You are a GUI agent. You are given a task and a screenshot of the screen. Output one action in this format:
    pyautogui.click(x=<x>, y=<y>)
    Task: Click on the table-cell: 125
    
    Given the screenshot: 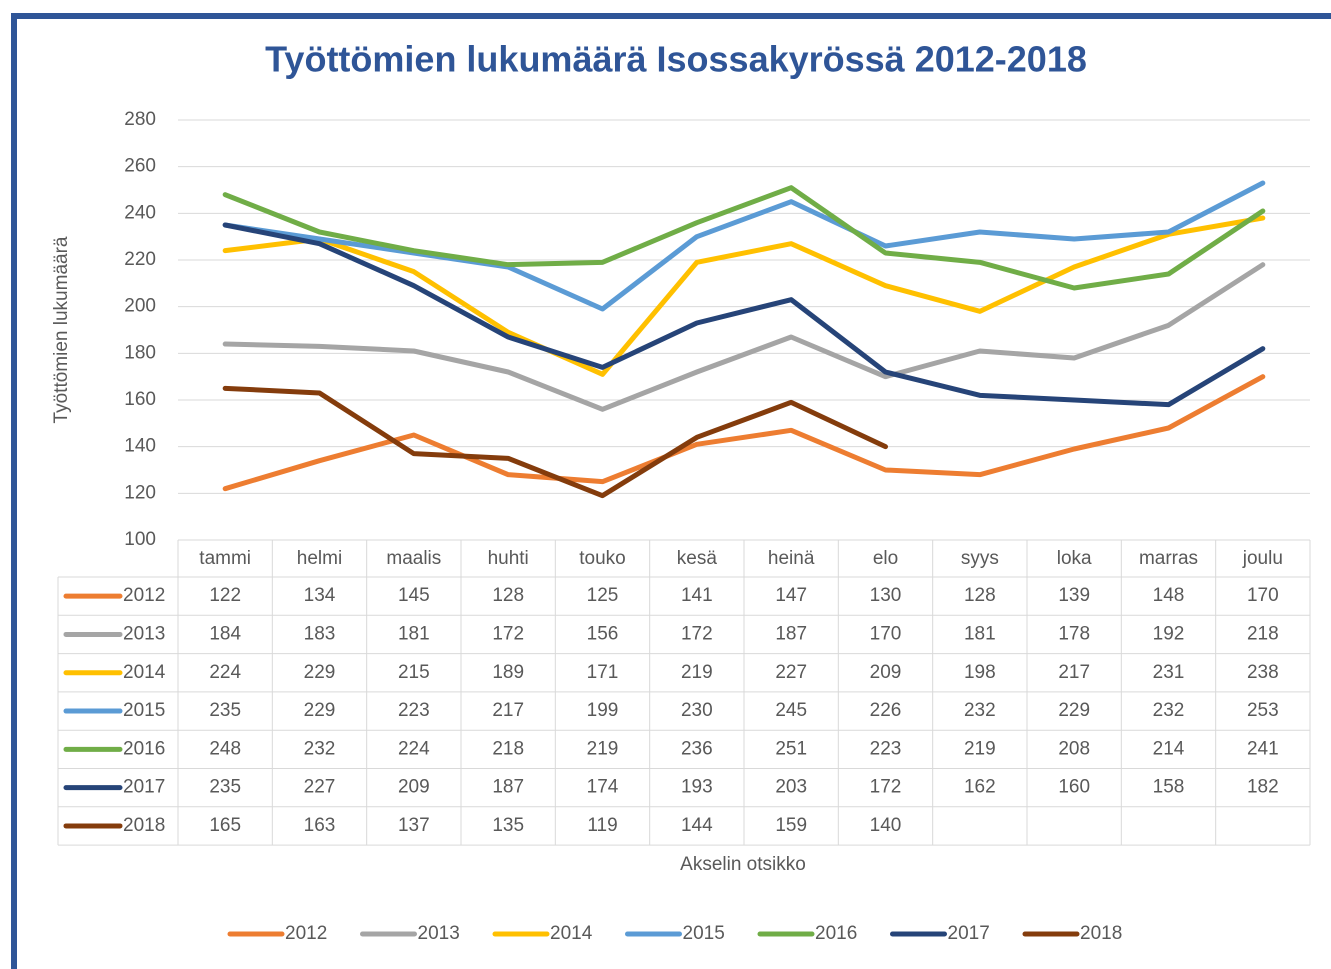 What is the action you would take?
    pyautogui.click(x=603, y=595)
    